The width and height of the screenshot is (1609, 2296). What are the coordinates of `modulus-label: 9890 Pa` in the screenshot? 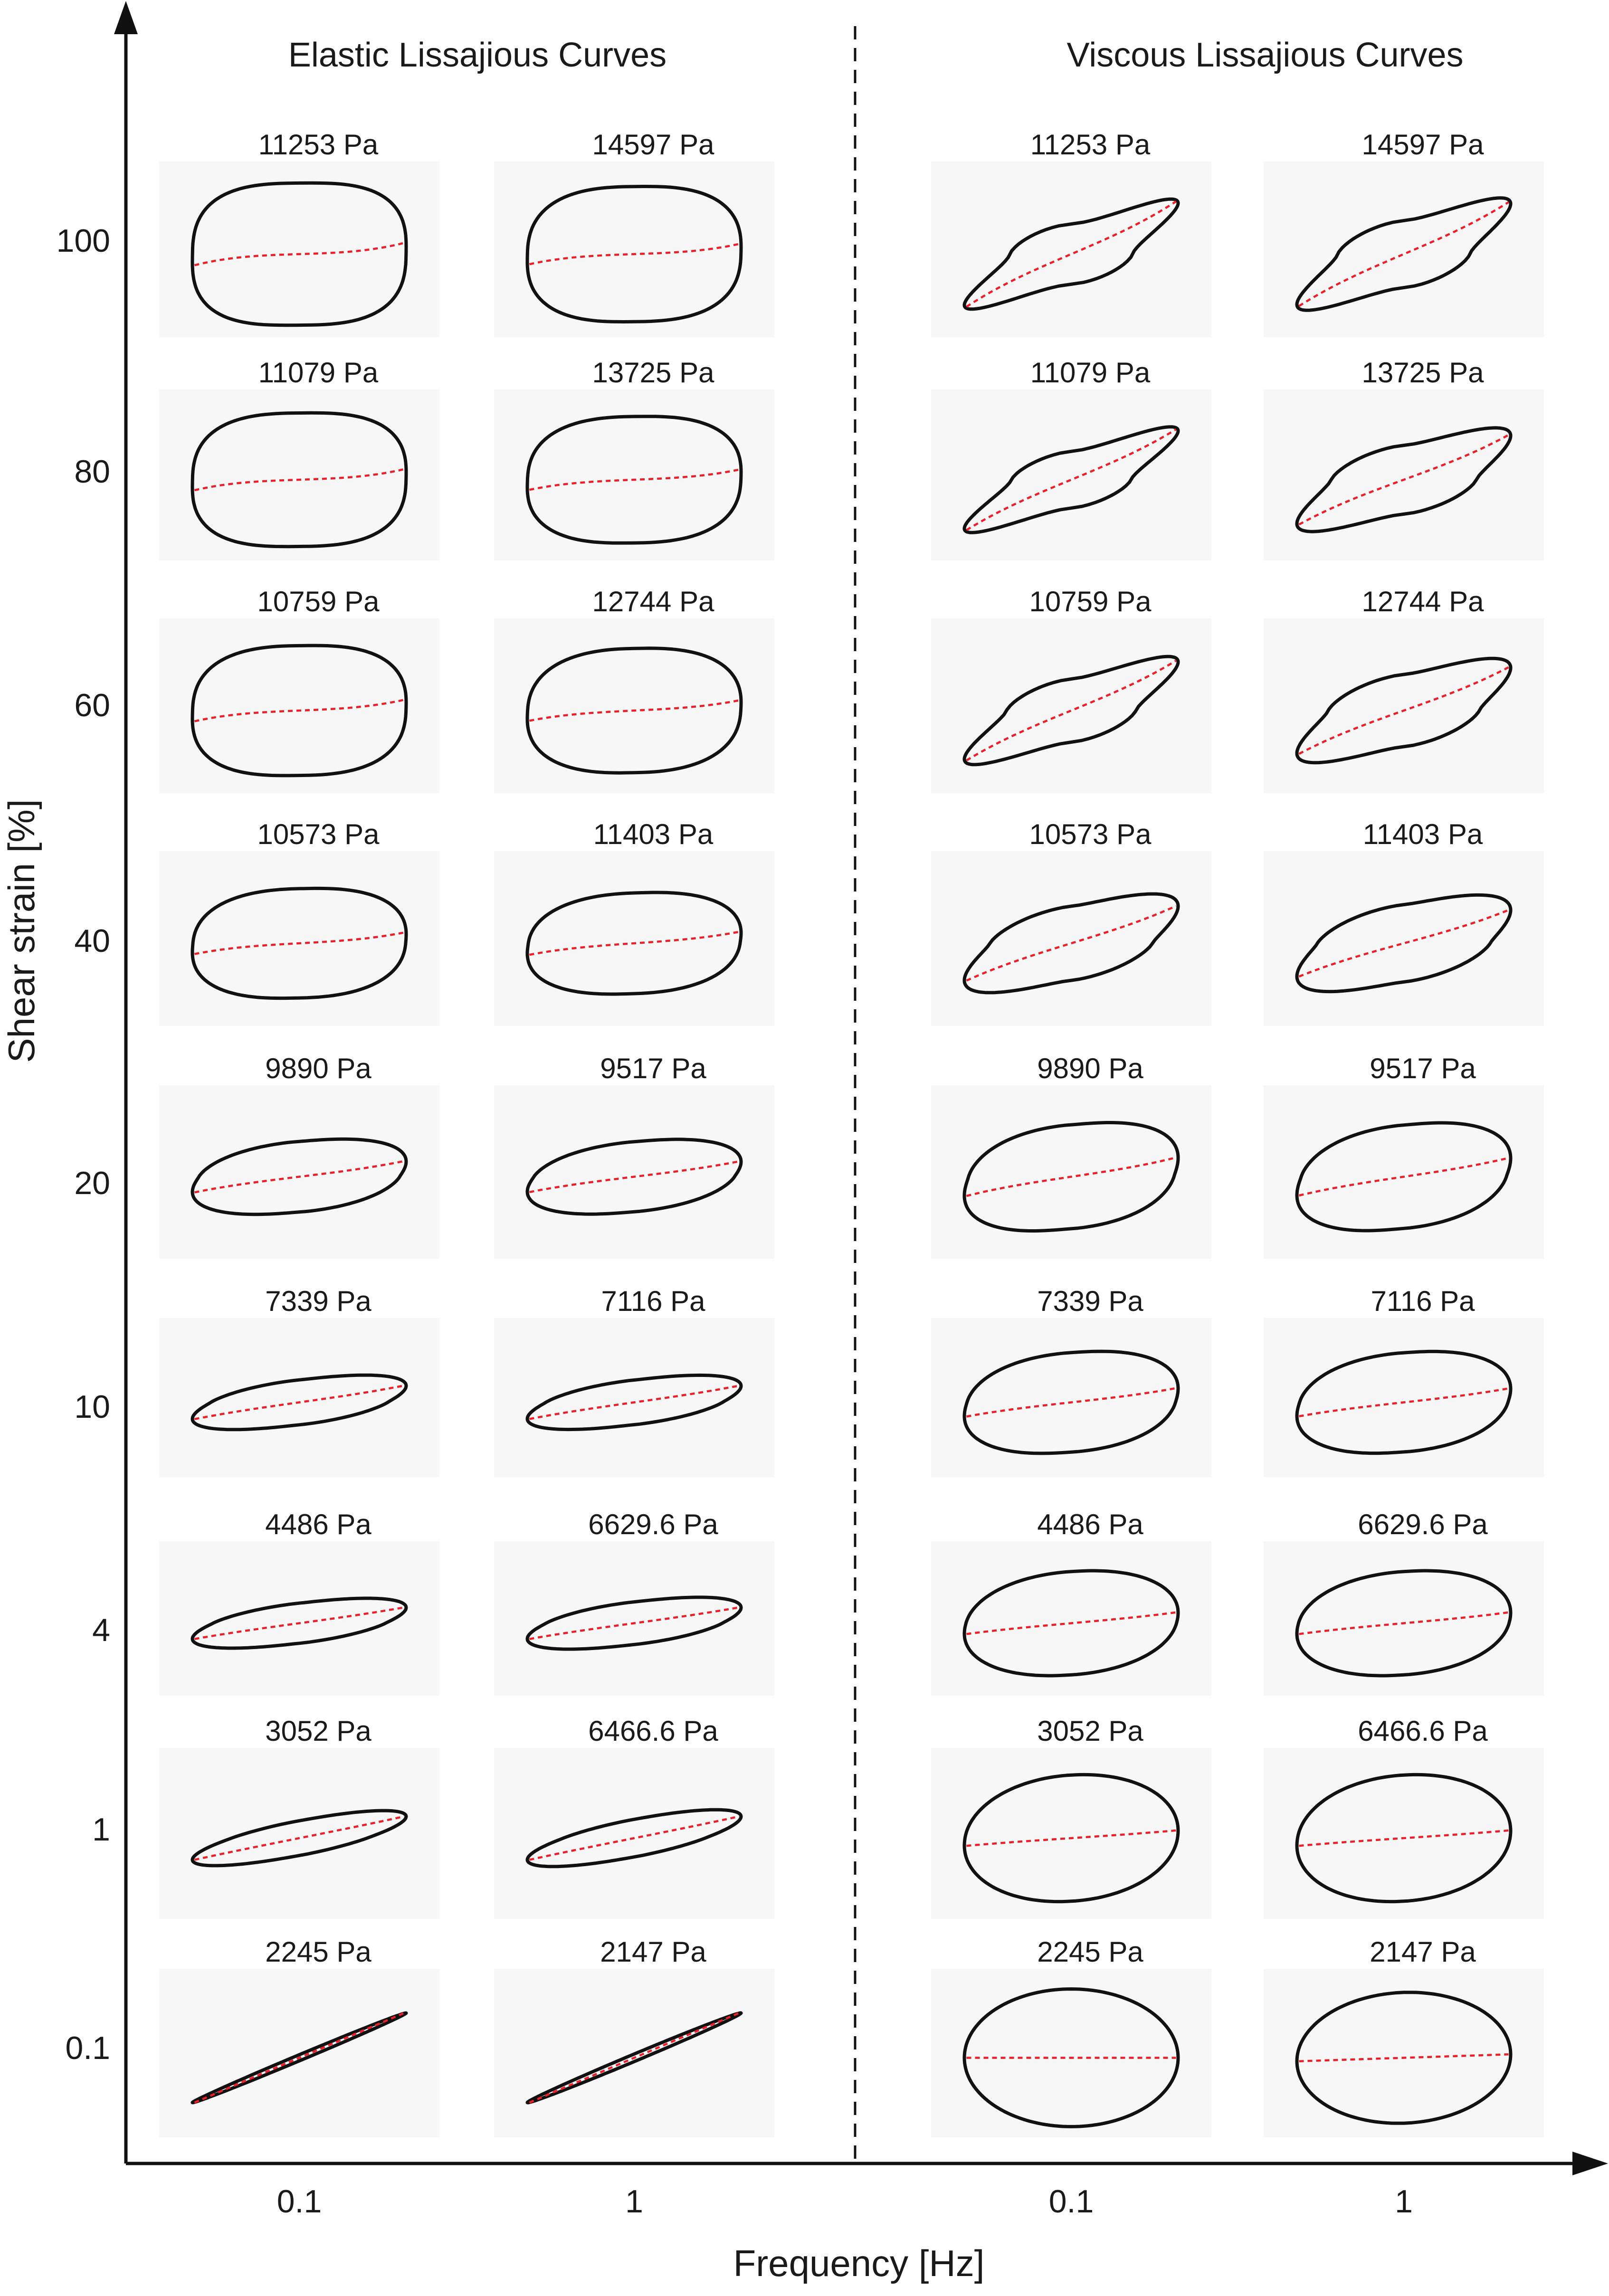 It's located at (318, 1068).